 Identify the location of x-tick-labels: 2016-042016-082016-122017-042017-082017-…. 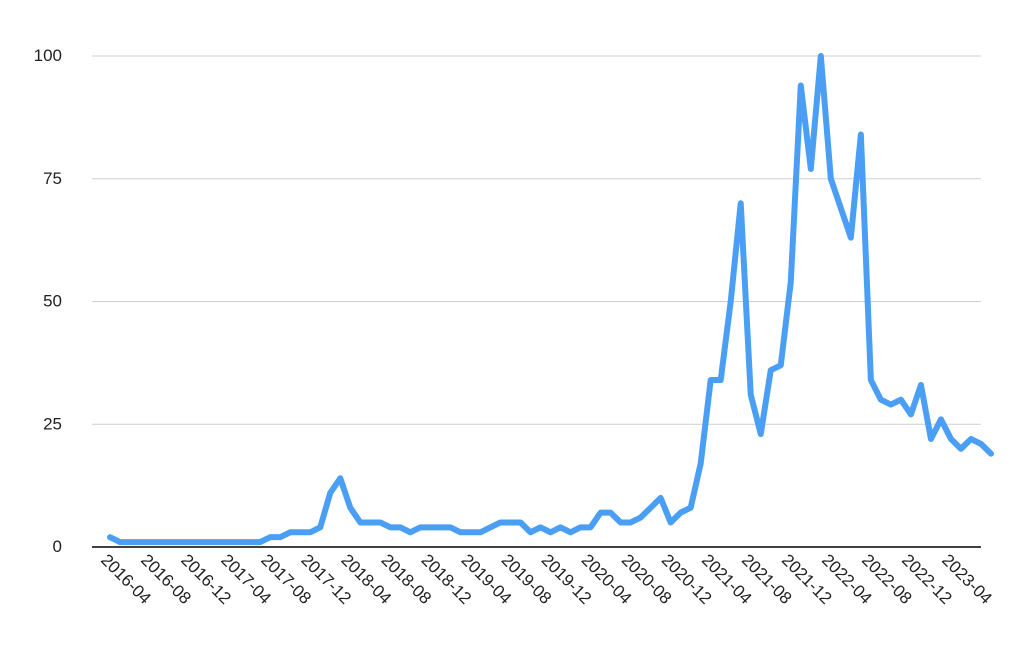
(546, 579).